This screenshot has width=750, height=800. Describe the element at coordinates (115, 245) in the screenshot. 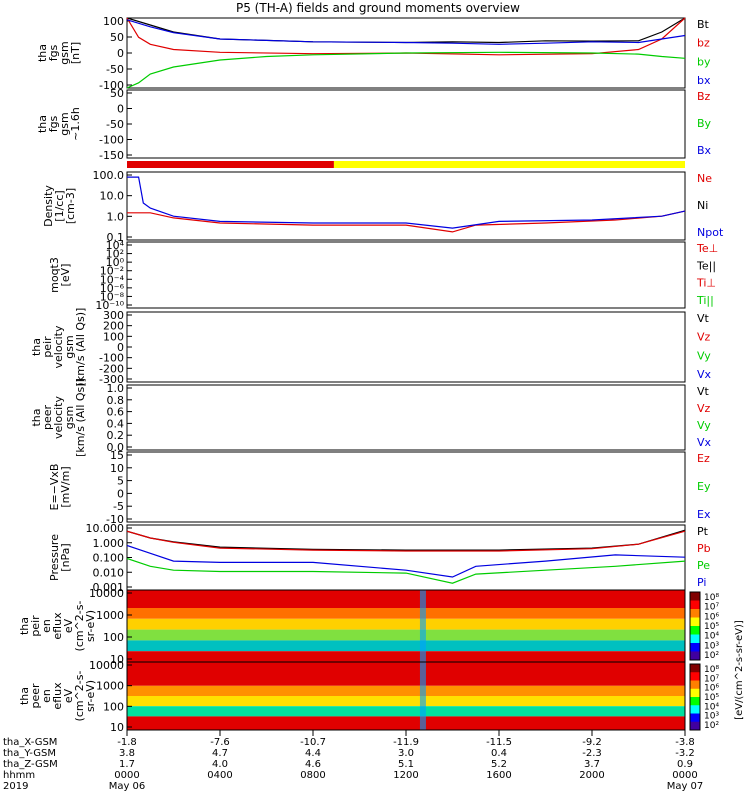

I see `y-tick-label: 10⁴` at that location.